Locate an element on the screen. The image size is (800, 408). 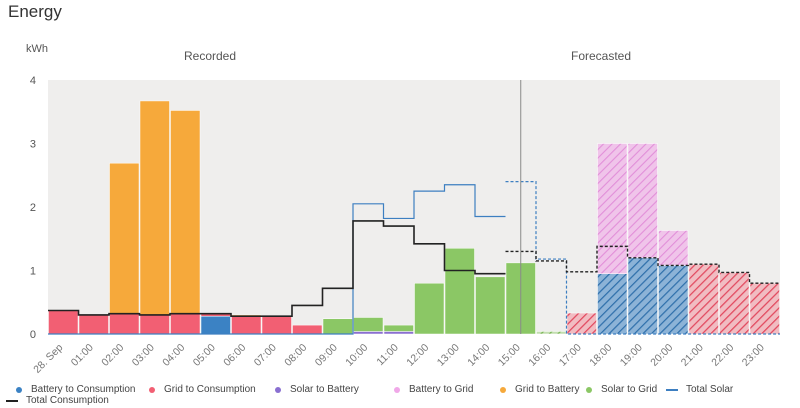
section-label-recorded: Recorded is located at coordinates (210, 56).